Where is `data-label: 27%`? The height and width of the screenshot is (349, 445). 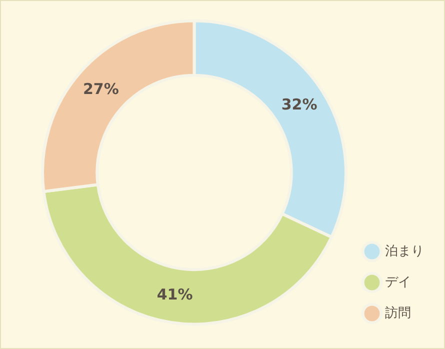 data-label: 27% is located at coordinates (100, 89).